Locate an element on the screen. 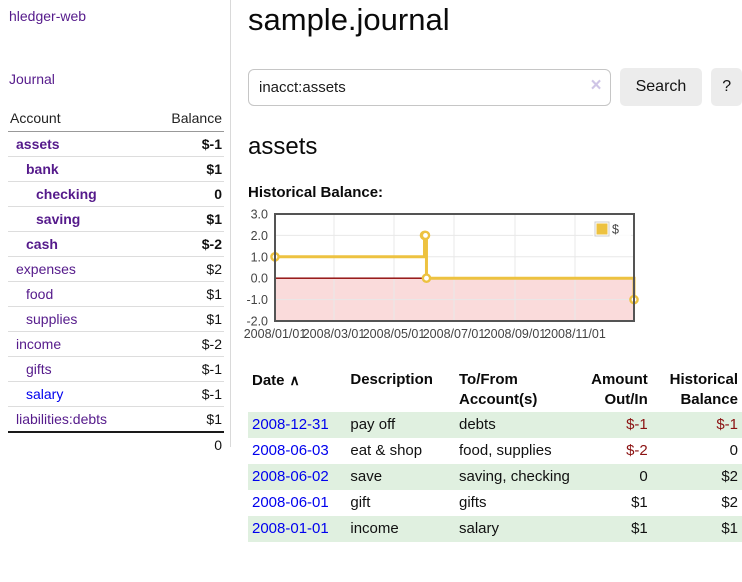 This screenshot has height=582, width=742. chart-y-tick-label: -1.0 is located at coordinates (257, 300).